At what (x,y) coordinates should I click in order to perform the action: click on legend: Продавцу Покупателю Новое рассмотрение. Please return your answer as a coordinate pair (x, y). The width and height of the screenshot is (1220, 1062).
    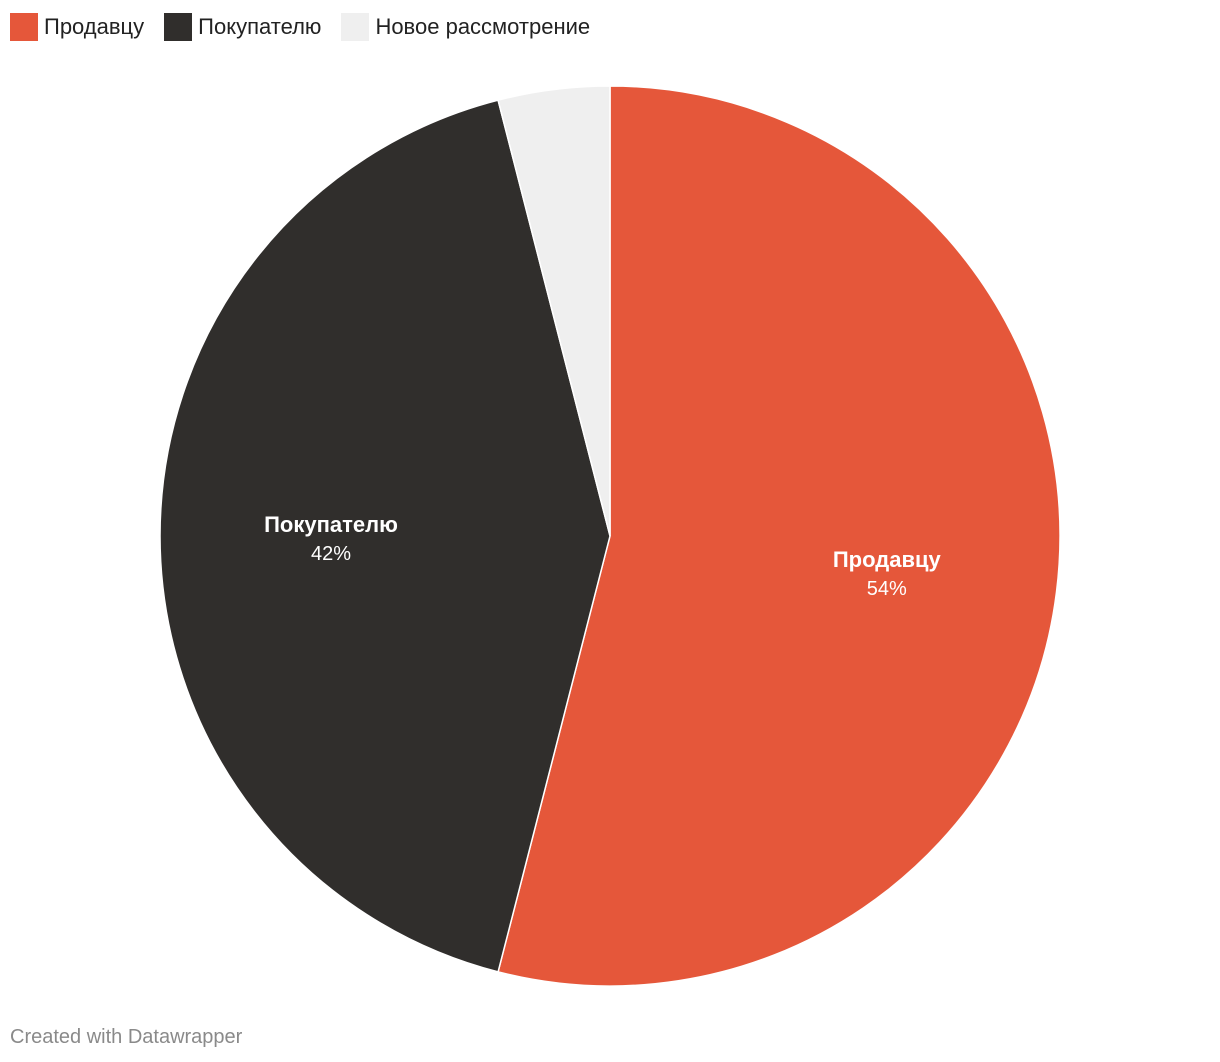
    Looking at the image, I should click on (300, 27).